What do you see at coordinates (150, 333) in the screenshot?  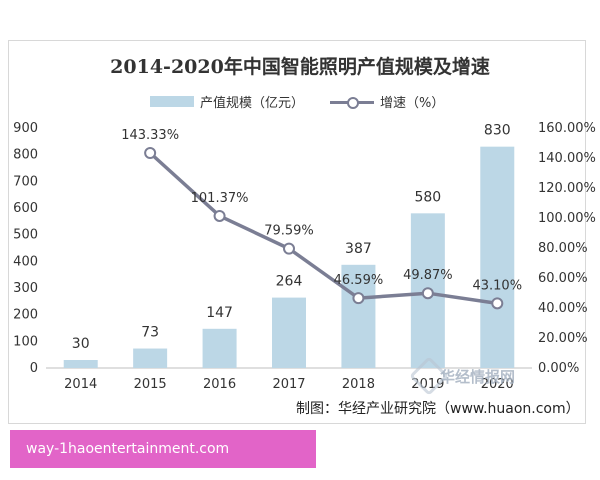 I see `bar-data-label: 73` at bounding box center [150, 333].